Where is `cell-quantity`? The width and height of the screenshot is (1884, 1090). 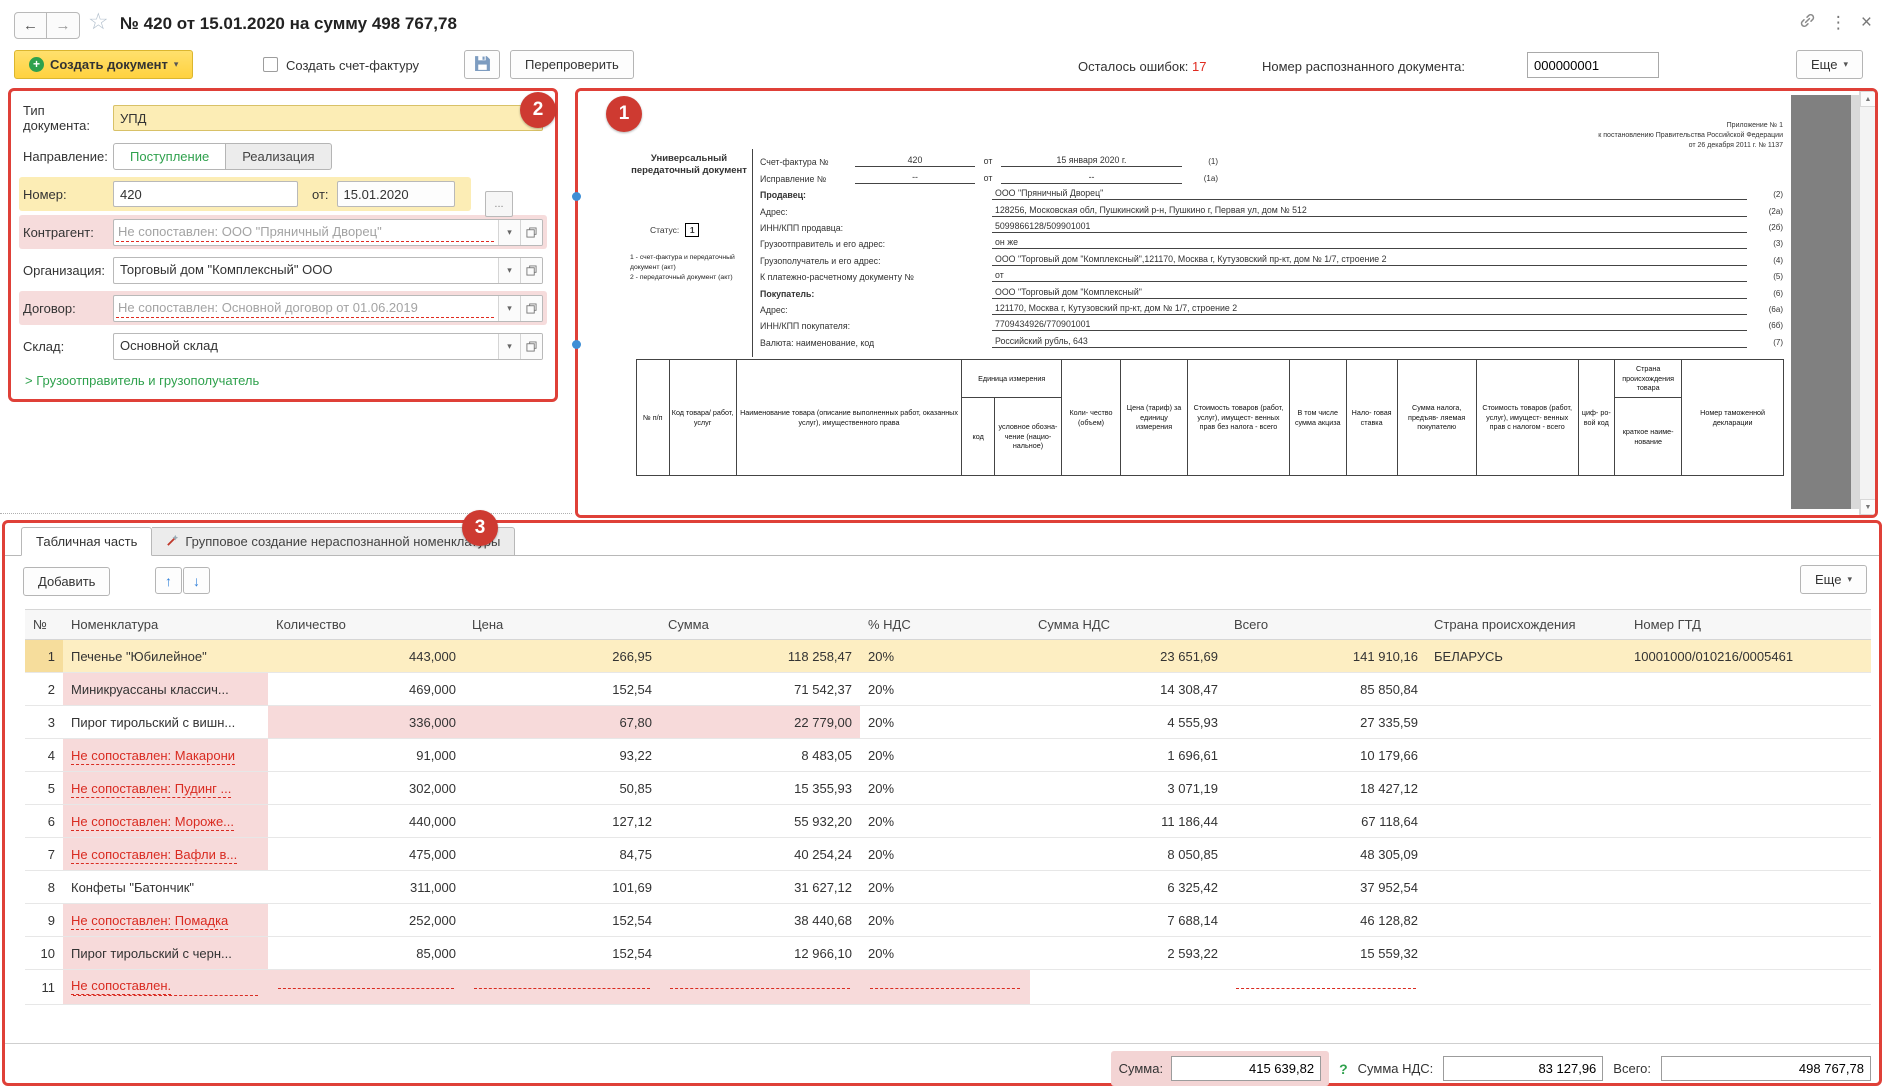 cell-quantity is located at coordinates (366, 987).